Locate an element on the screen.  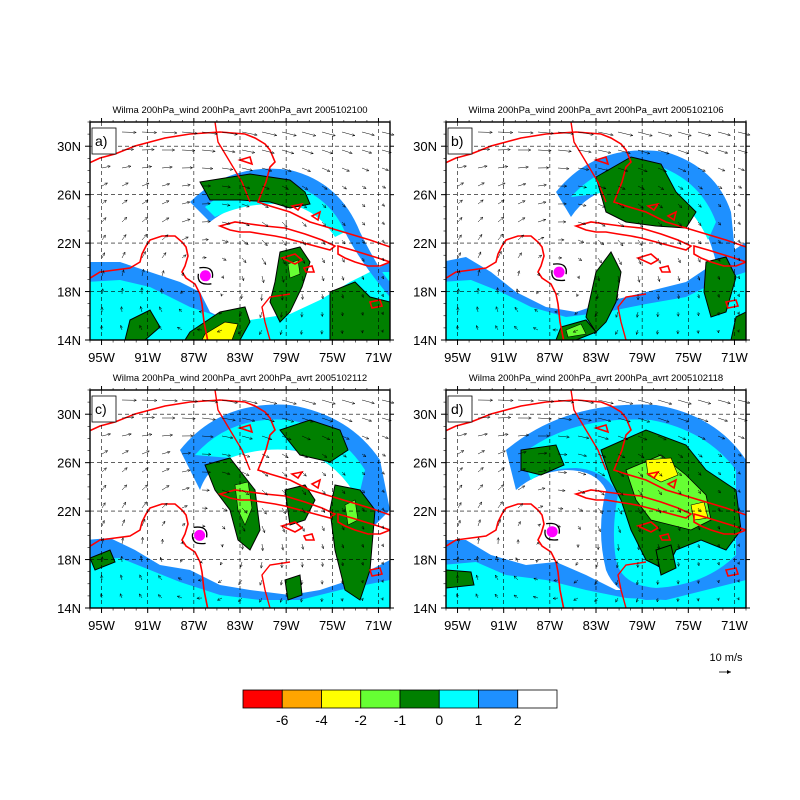
panel-label: c) is located at coordinates (104, 409).